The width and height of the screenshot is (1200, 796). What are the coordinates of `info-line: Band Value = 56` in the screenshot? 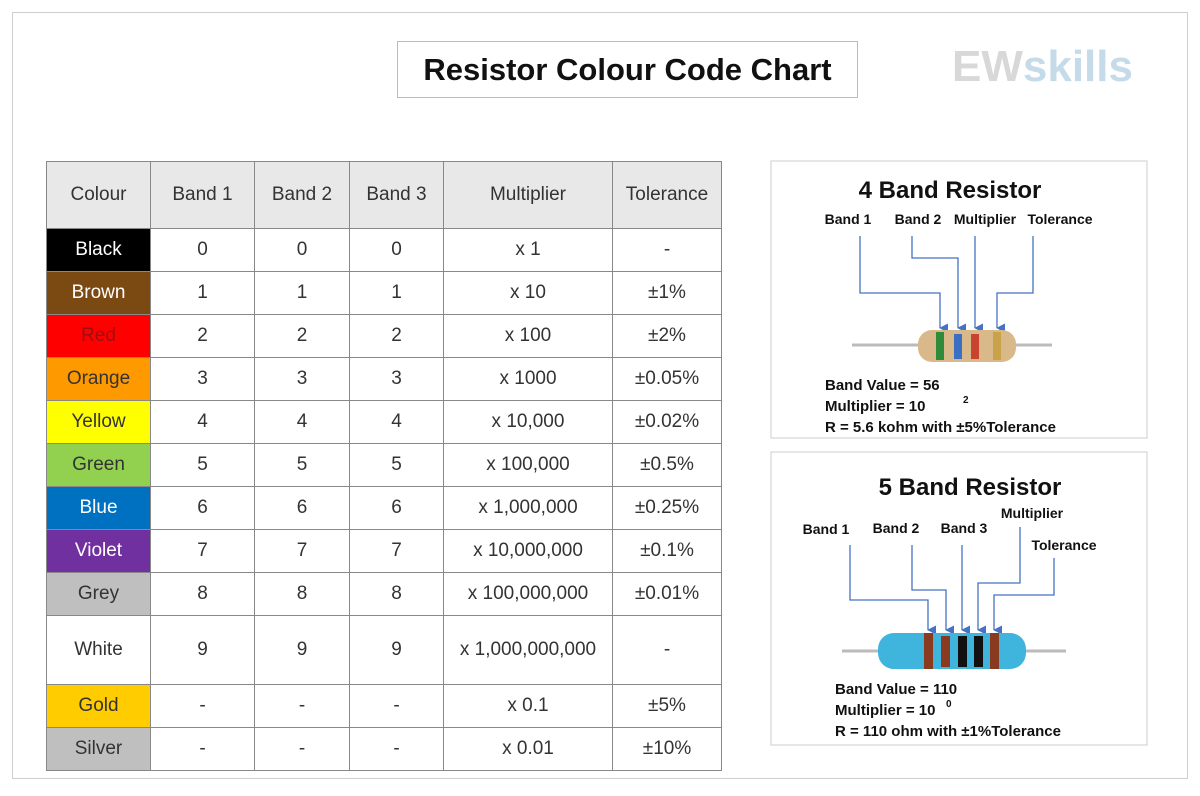 It's located at (882, 385).